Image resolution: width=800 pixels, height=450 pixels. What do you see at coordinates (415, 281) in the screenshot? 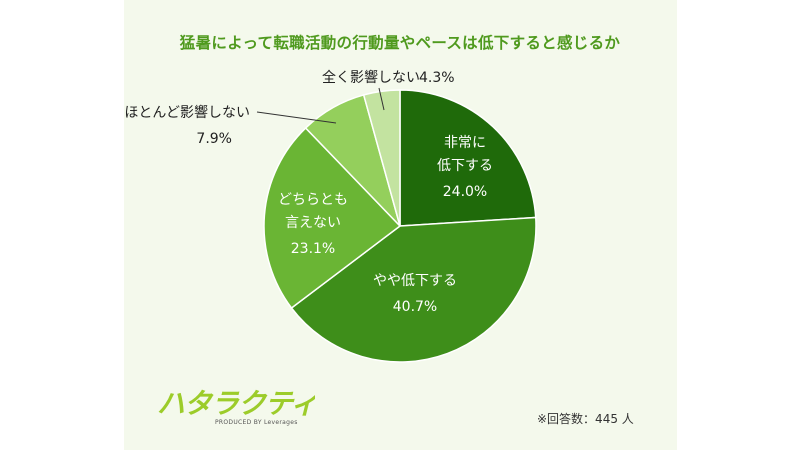
I see `slice-label: やや低下する` at bounding box center [415, 281].